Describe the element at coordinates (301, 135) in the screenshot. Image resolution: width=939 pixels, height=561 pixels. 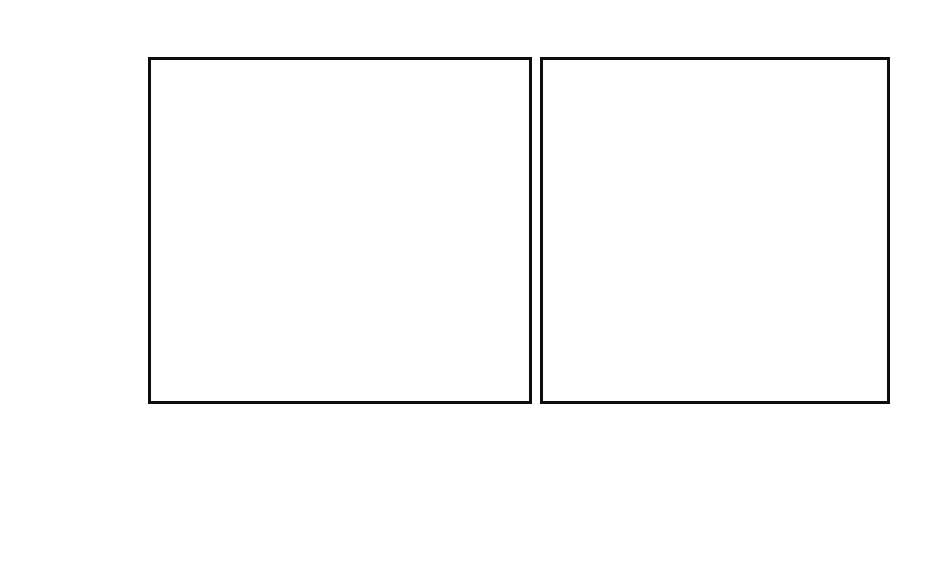
I see `left-heatmap-canvas` at that location.